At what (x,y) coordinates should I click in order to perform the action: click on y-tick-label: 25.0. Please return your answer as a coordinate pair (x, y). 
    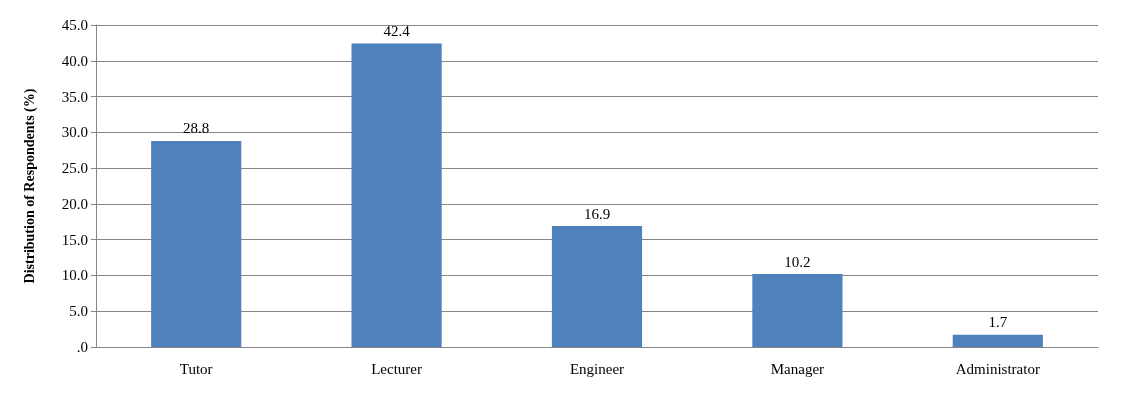
    Looking at the image, I should click on (74, 168).